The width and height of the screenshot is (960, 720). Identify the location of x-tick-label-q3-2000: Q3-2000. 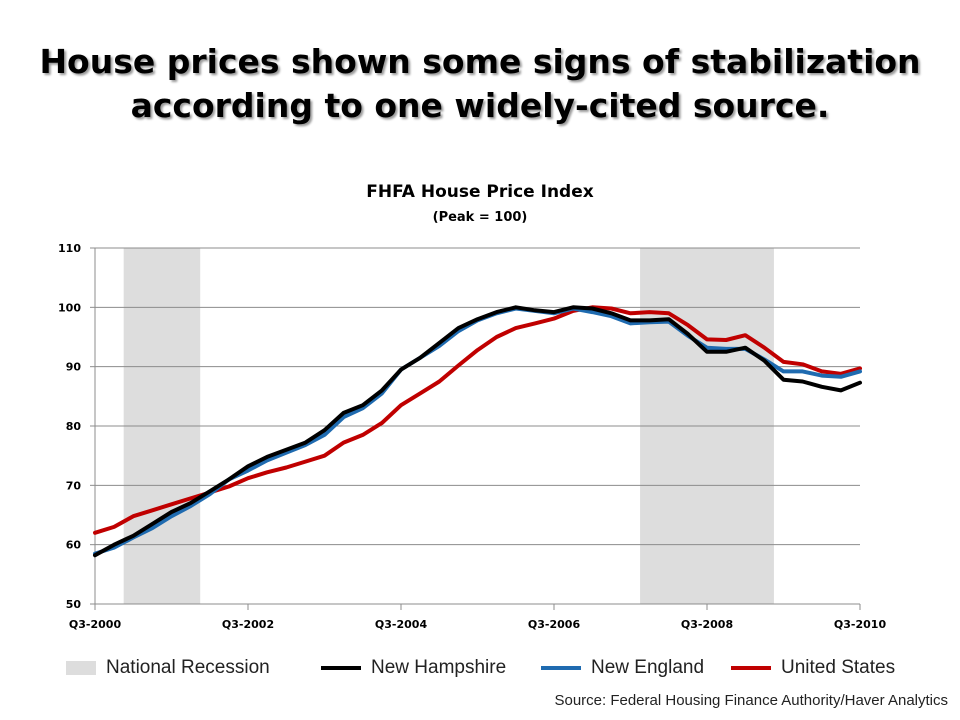
(95, 624).